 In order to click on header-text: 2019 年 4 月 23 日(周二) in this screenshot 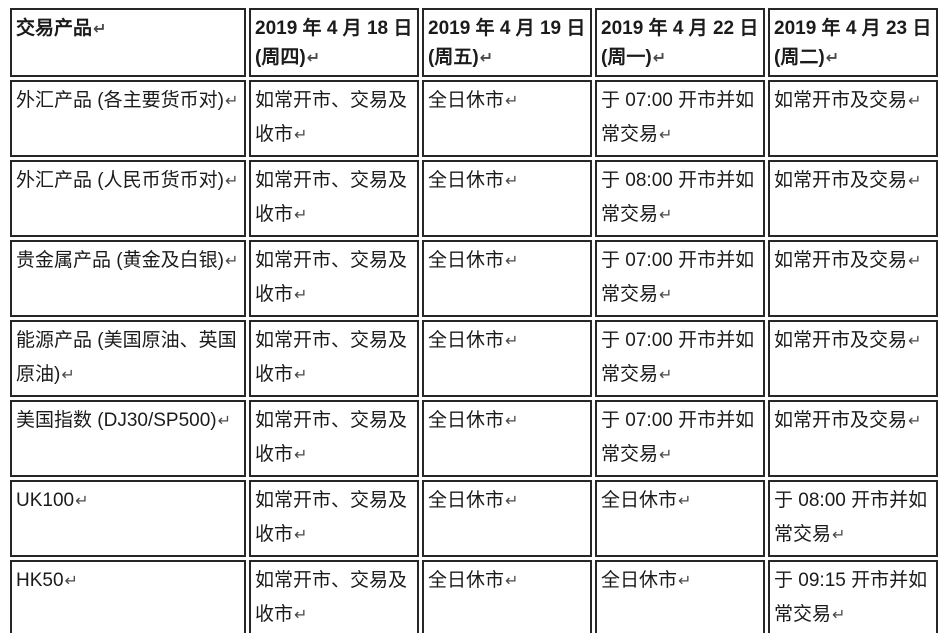, I will do `click(853, 43)`.